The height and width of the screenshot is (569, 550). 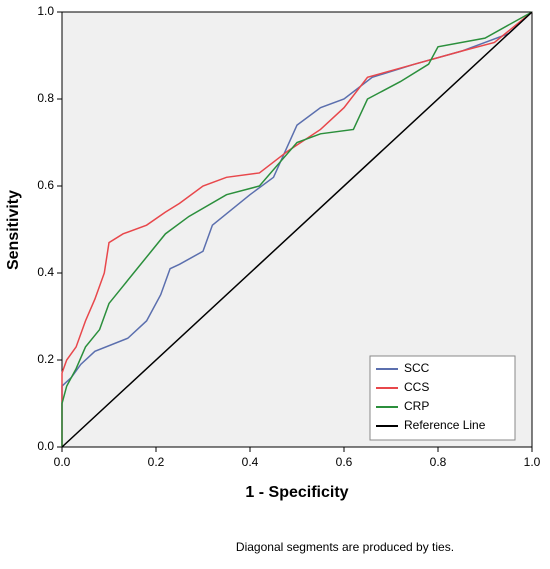 What do you see at coordinates (344, 462) in the screenshot?
I see `x-tick-label: 0.6` at bounding box center [344, 462].